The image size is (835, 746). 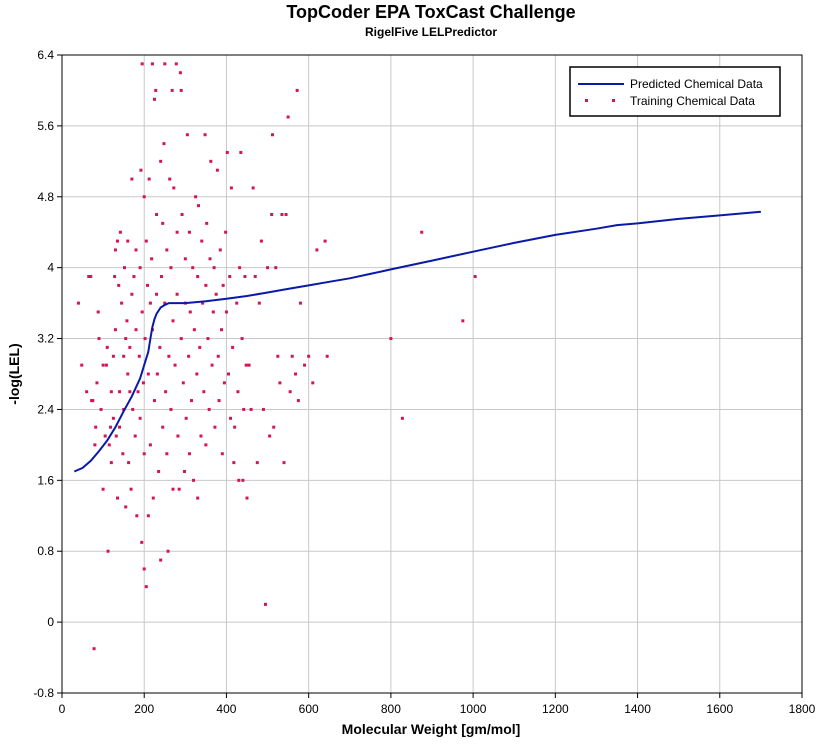 What do you see at coordinates (62, 709) in the screenshot?
I see `x-tick-label: 0` at bounding box center [62, 709].